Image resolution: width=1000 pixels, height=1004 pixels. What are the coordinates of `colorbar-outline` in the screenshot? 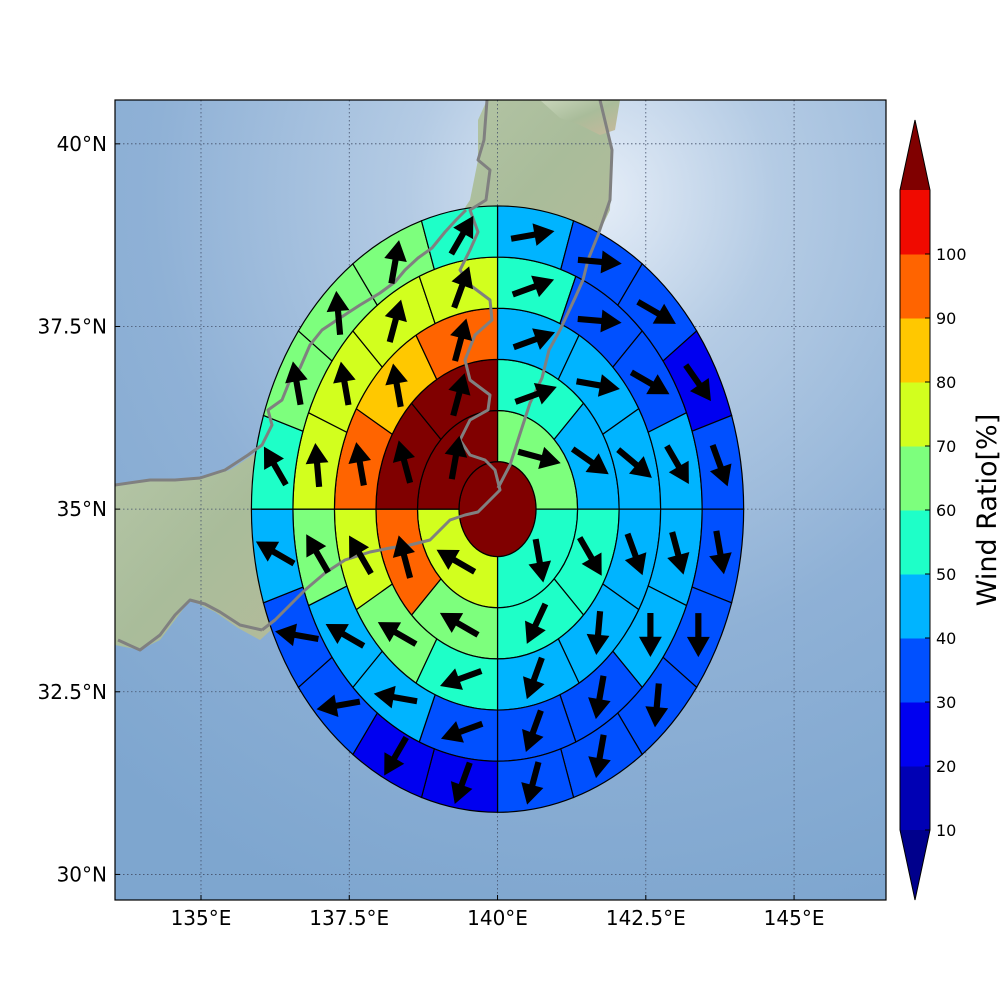 It's located at (915, 510).